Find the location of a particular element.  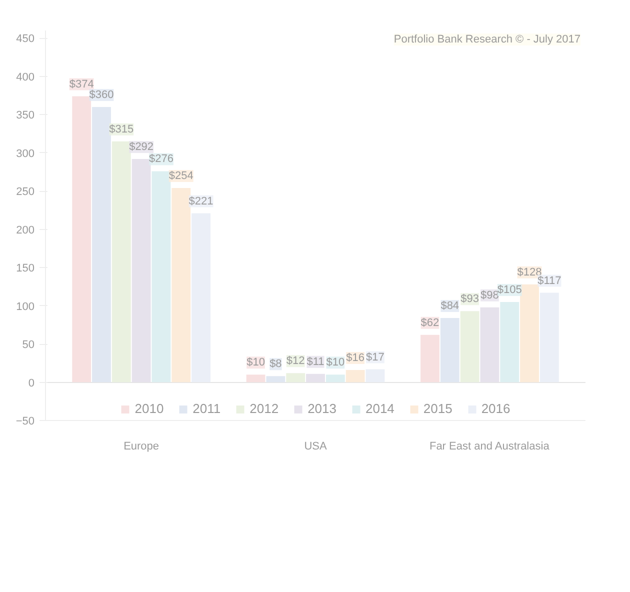

legend-label: 2010 is located at coordinates (149, 408).